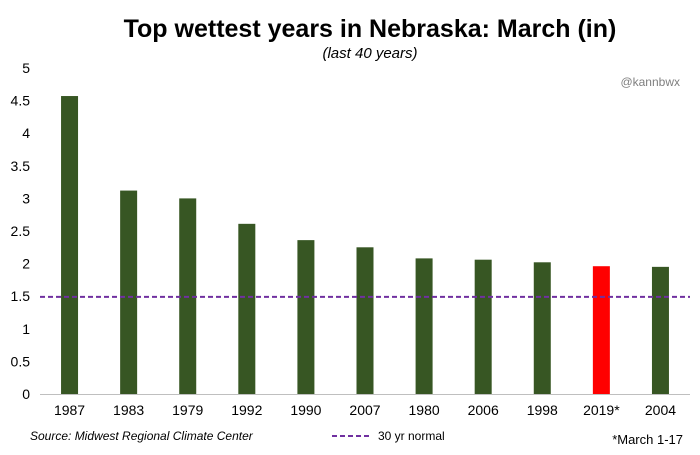 The image size is (700, 455). I want to click on bar-2019, so click(601, 330).